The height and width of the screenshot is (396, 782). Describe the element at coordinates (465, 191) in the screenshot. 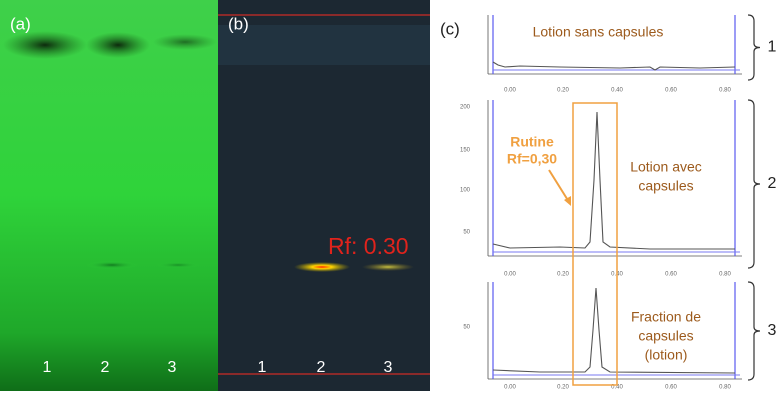

I see `y-tick-label: 100` at that location.